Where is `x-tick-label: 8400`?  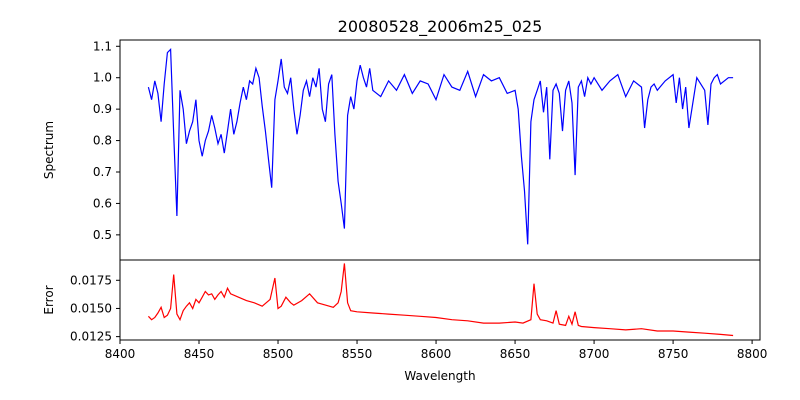
x-tick-label: 8400 is located at coordinates (120, 354).